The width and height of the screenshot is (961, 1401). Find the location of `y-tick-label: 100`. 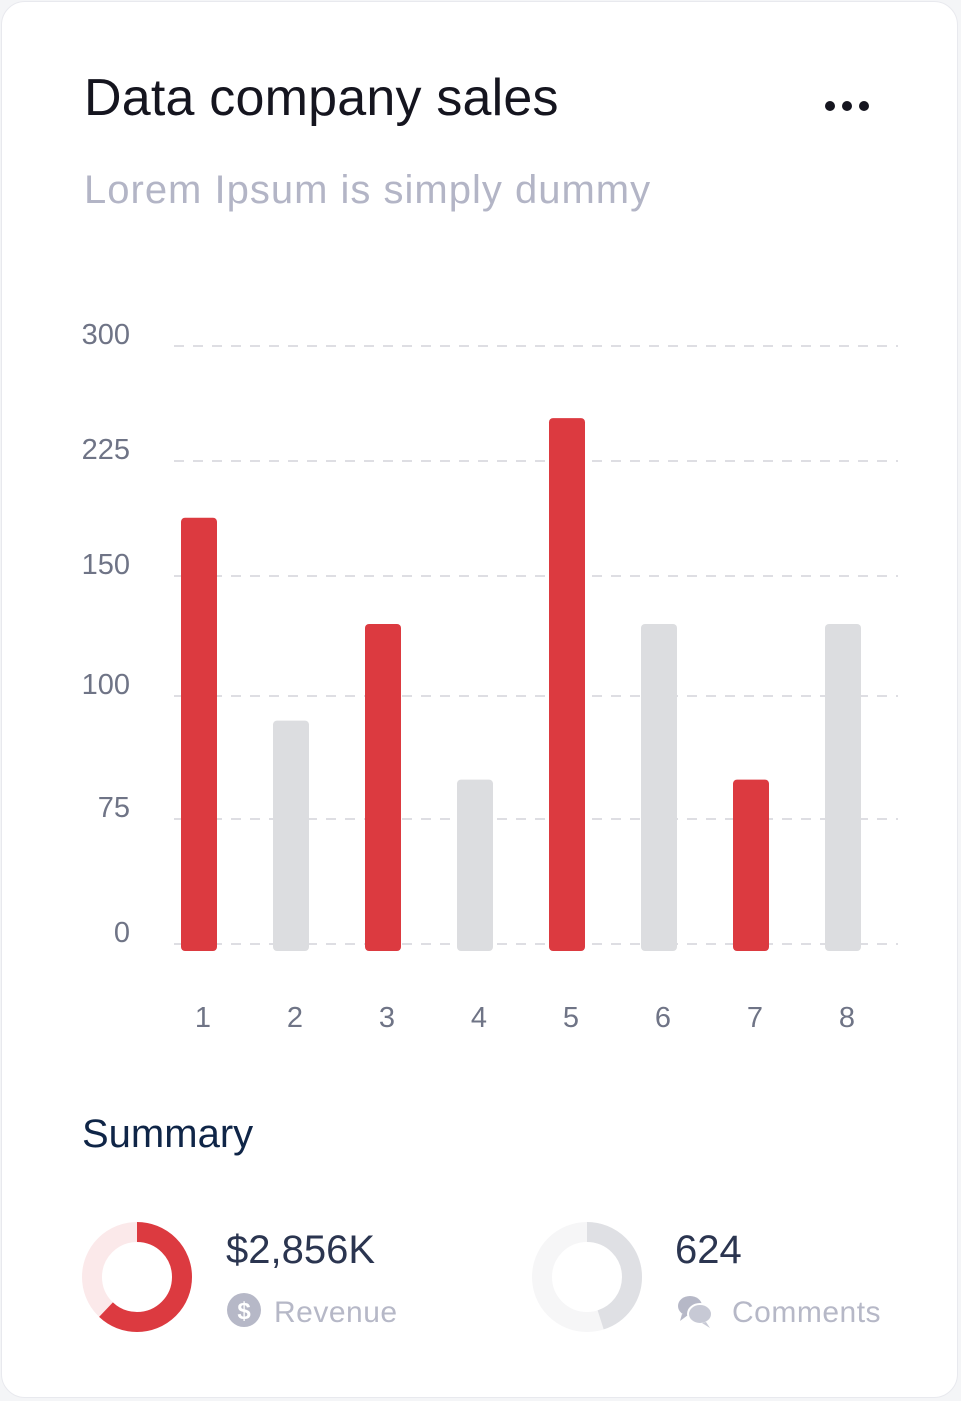

y-tick-label: 100 is located at coordinates (106, 685).